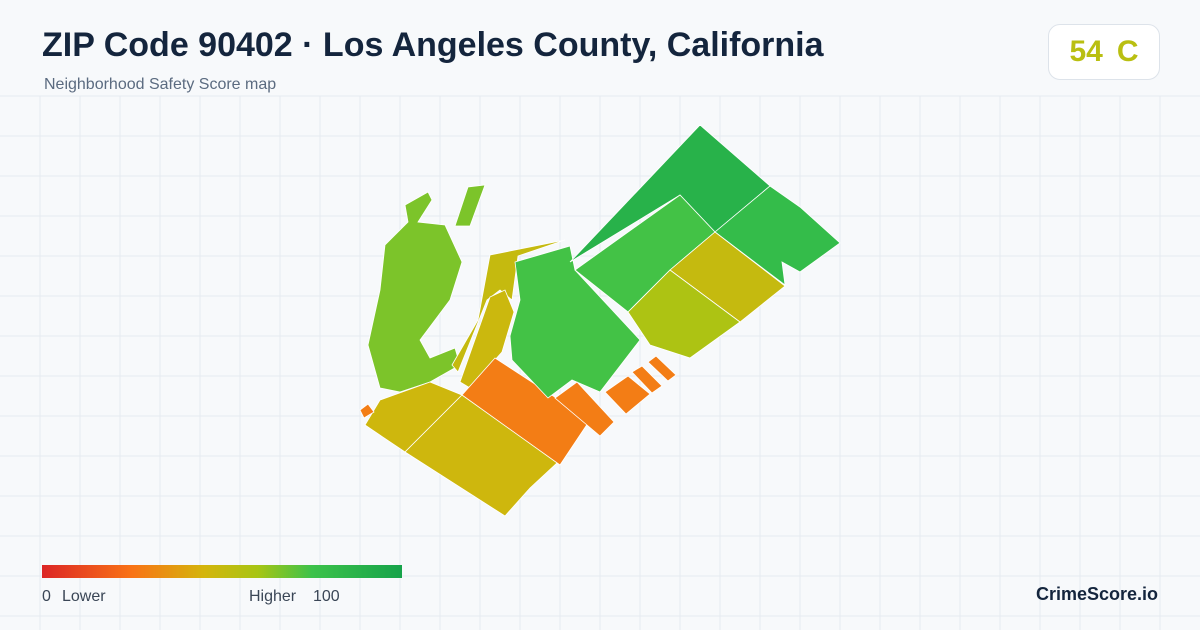 Image resolution: width=1200 pixels, height=630 pixels. What do you see at coordinates (1127, 51) in the screenshot?
I see `grade: C` at bounding box center [1127, 51].